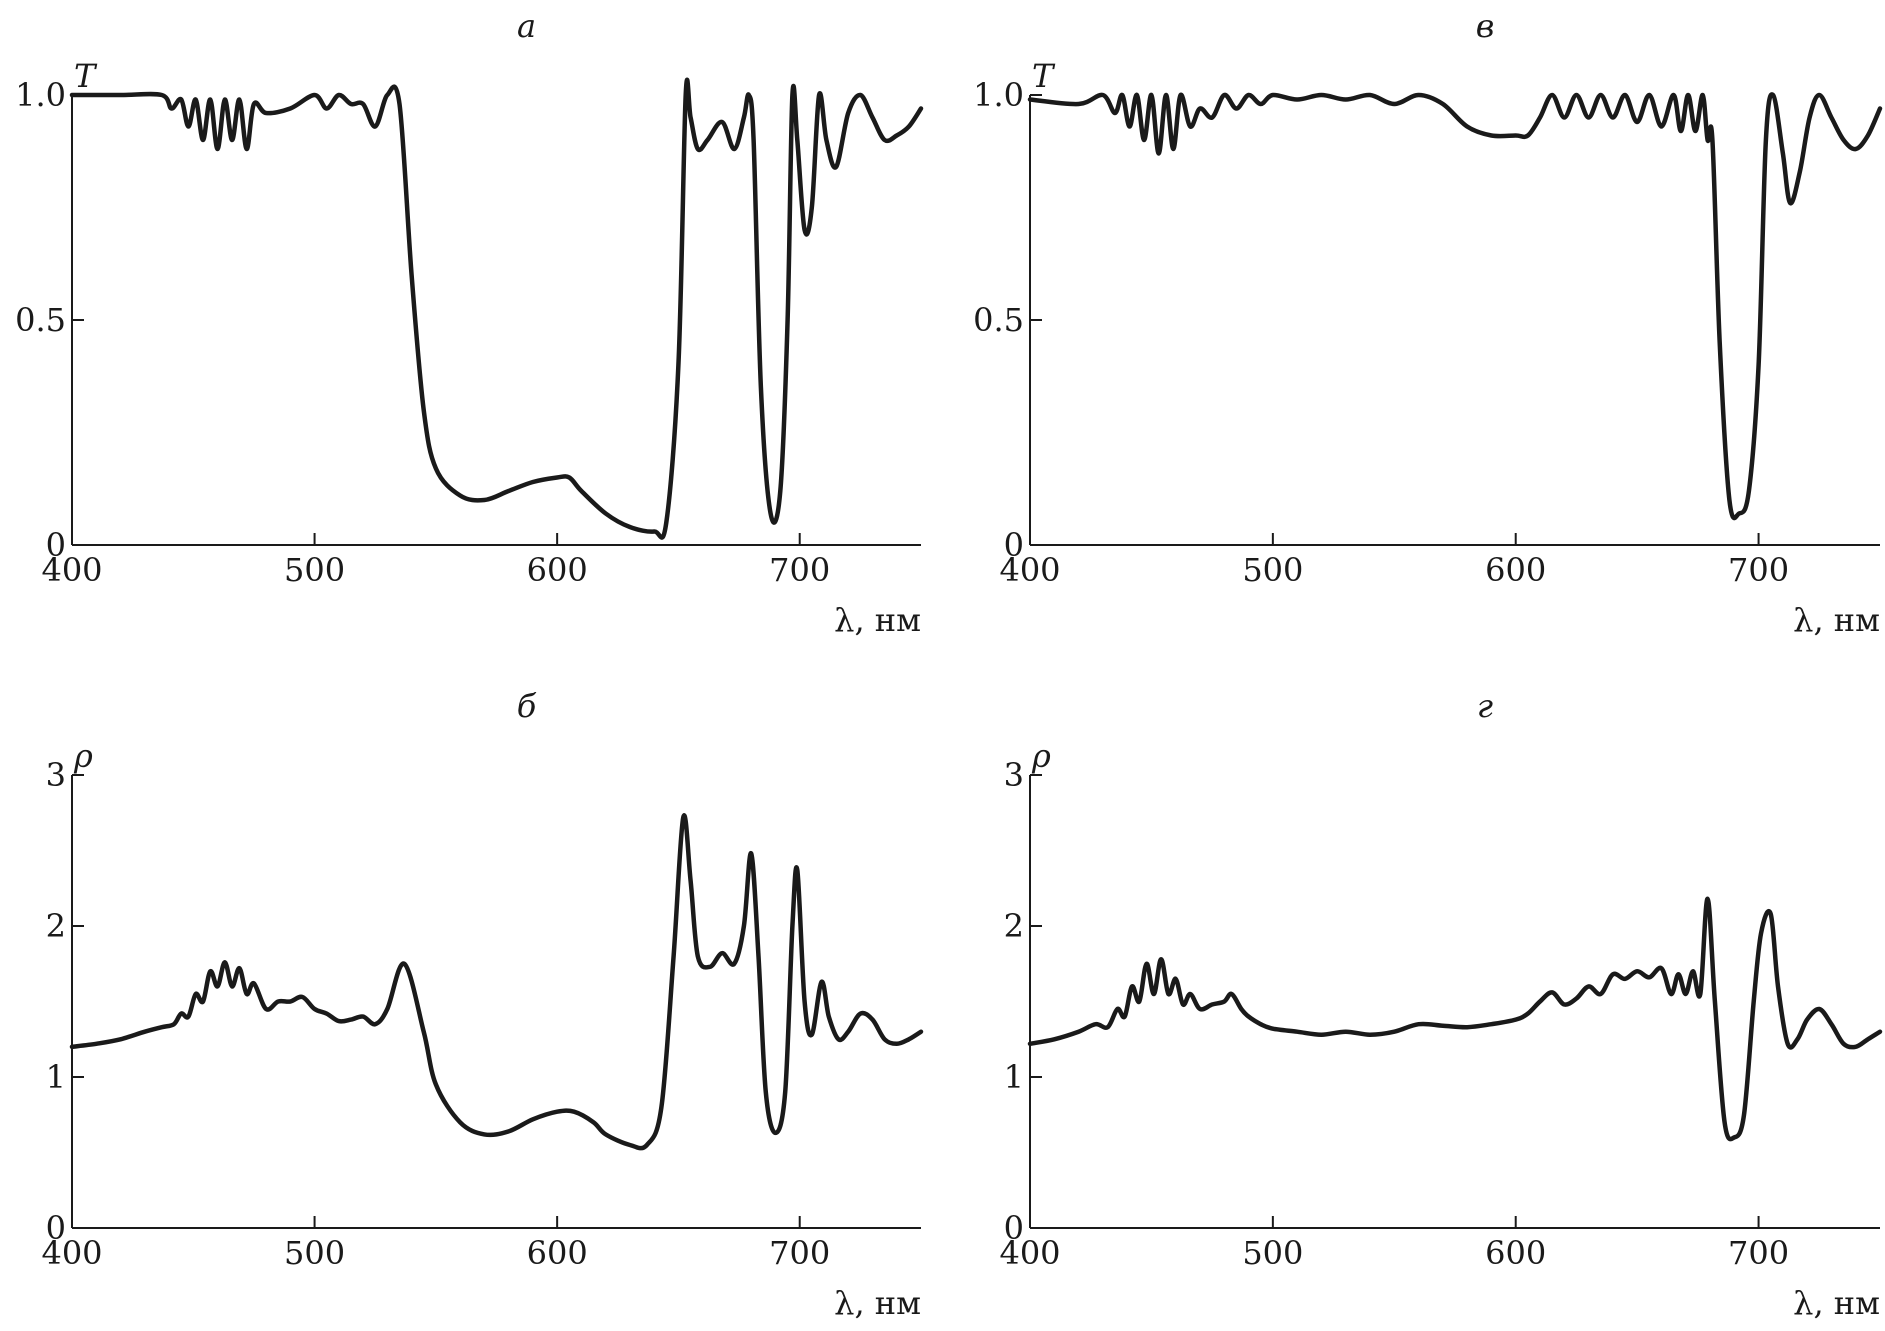  What do you see at coordinates (1485, 706) in the screenshot?
I see `panel-label: г` at bounding box center [1485, 706].